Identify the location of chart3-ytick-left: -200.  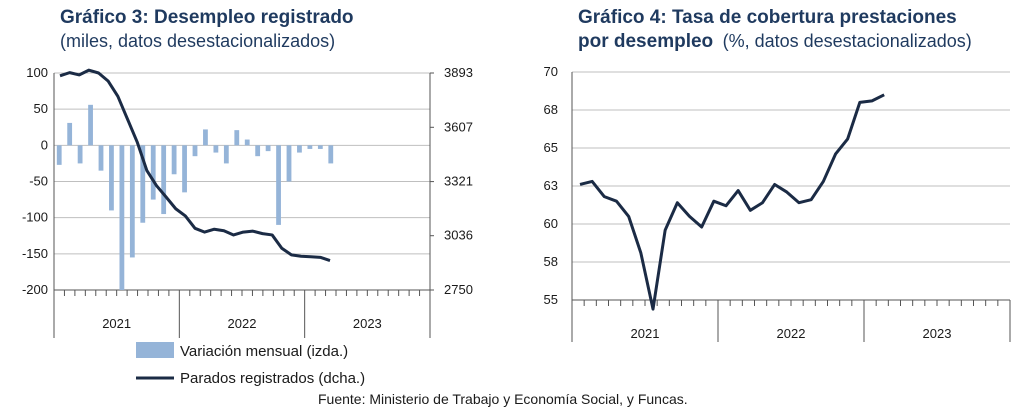
(35, 289).